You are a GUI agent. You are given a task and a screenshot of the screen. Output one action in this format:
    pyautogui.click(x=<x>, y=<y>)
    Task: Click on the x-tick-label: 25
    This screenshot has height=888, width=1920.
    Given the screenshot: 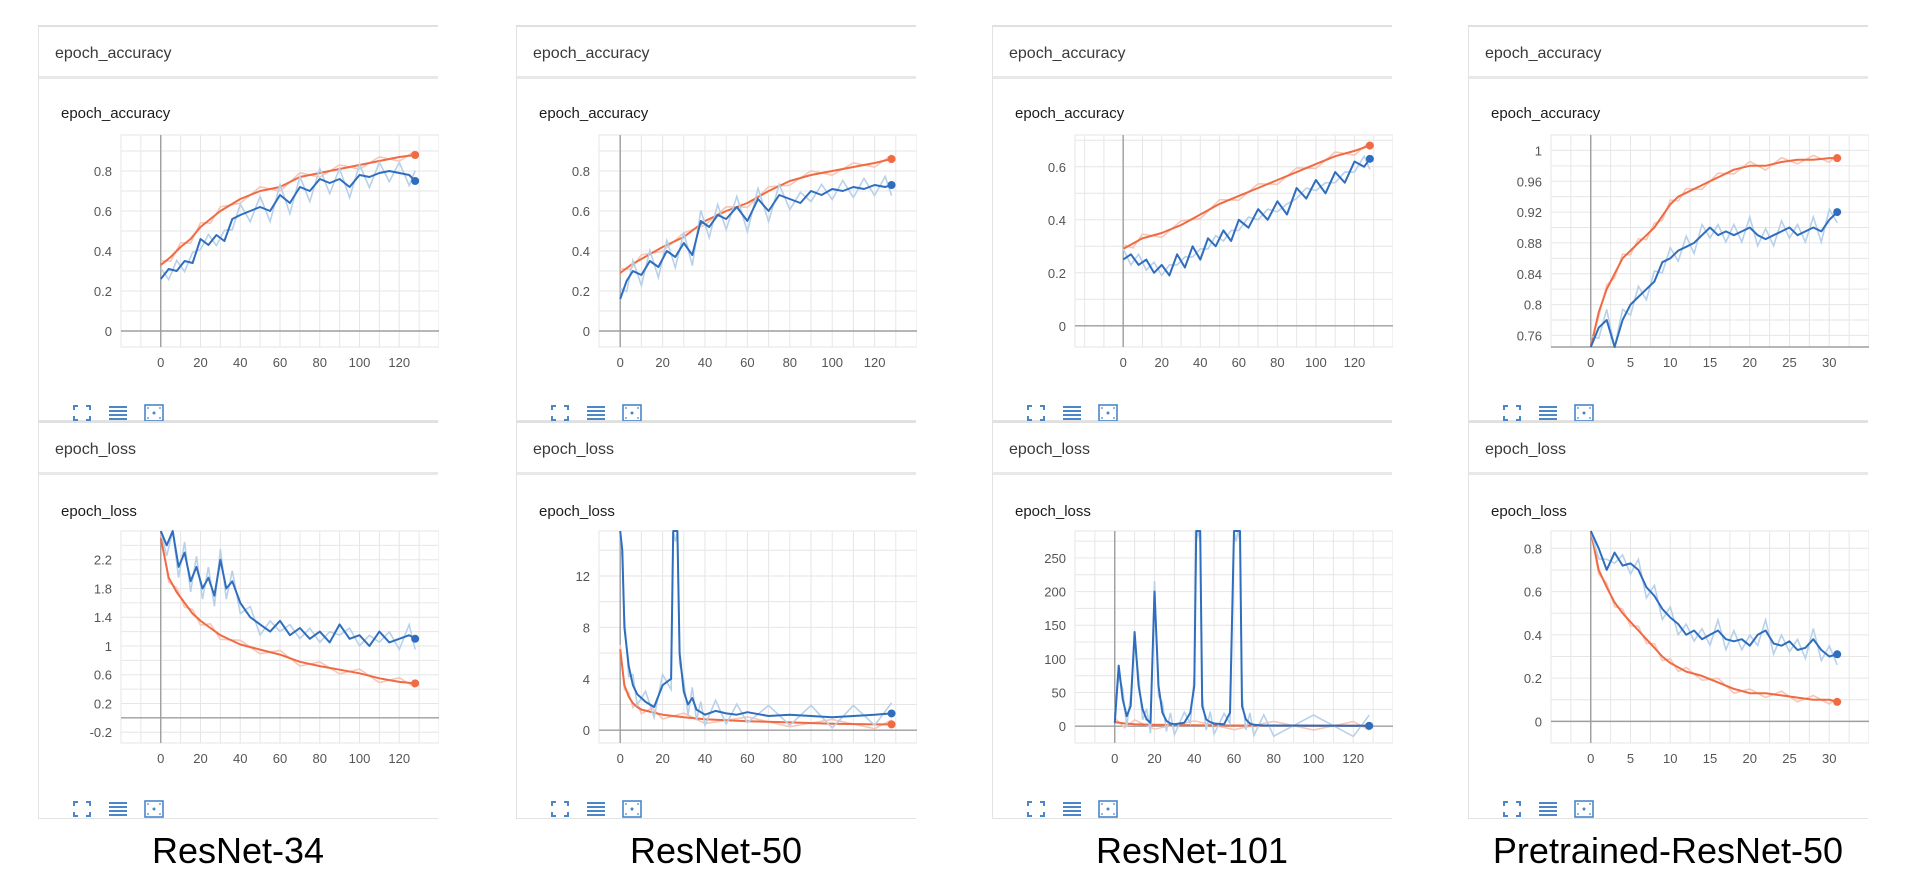 What is the action you would take?
    pyautogui.click(x=1789, y=758)
    